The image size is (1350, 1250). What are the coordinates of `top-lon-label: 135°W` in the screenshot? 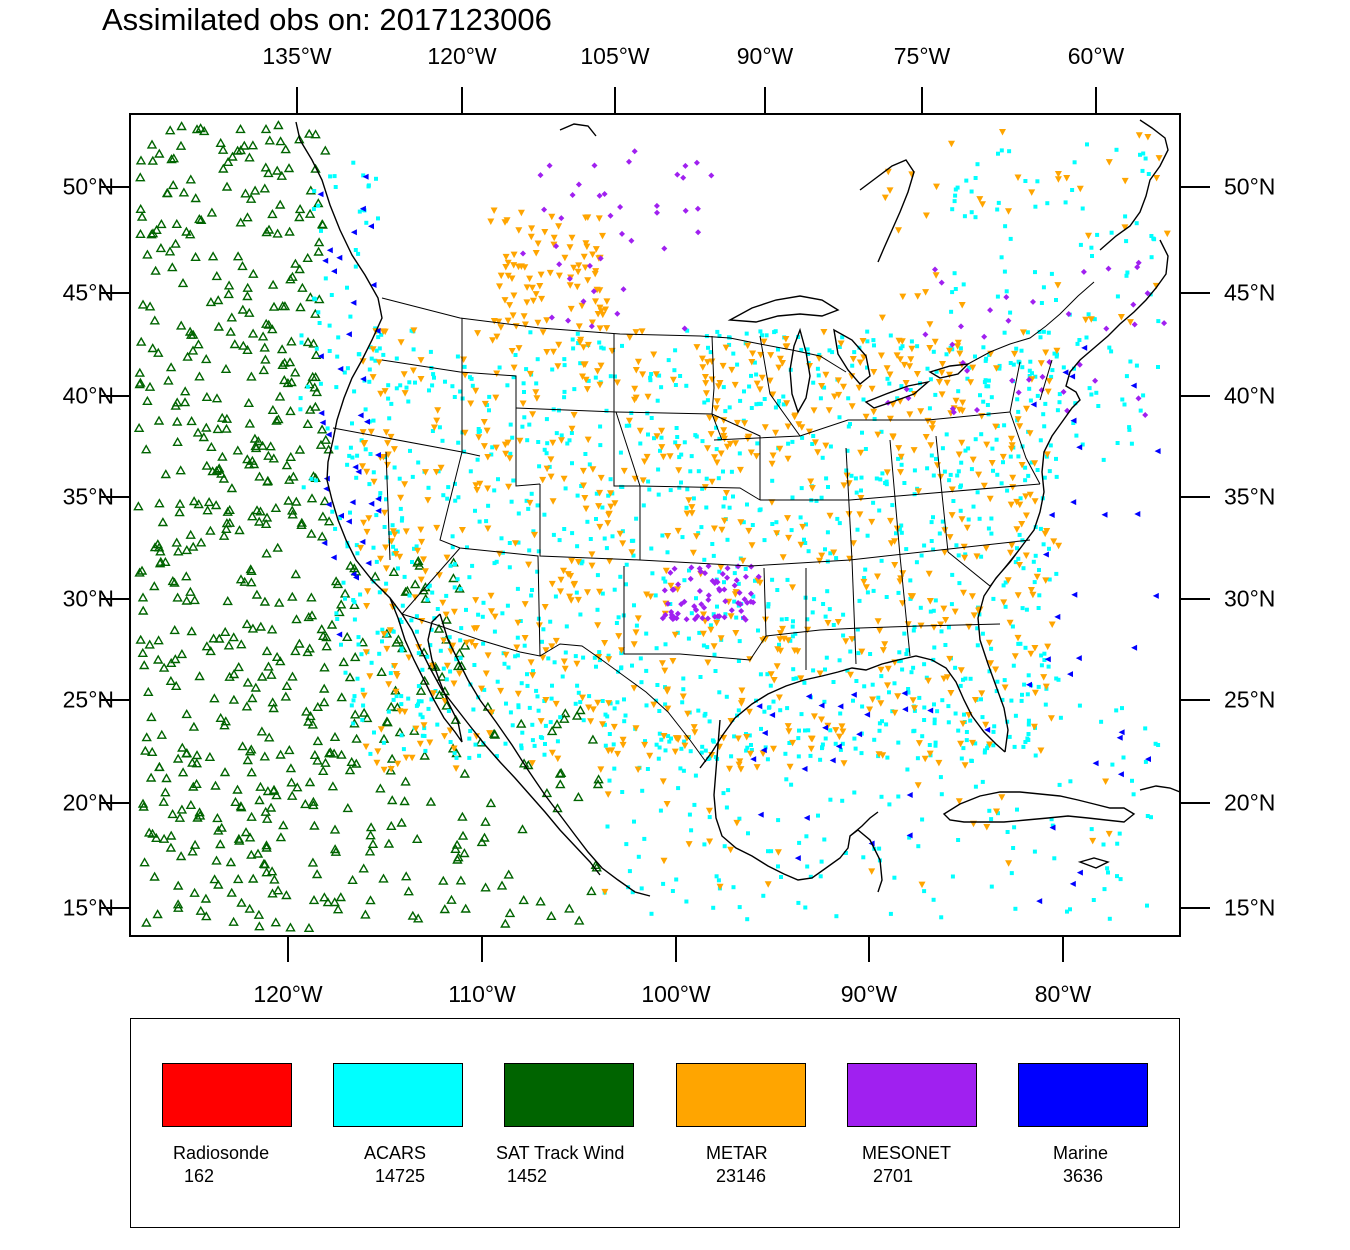 It's located at (297, 56).